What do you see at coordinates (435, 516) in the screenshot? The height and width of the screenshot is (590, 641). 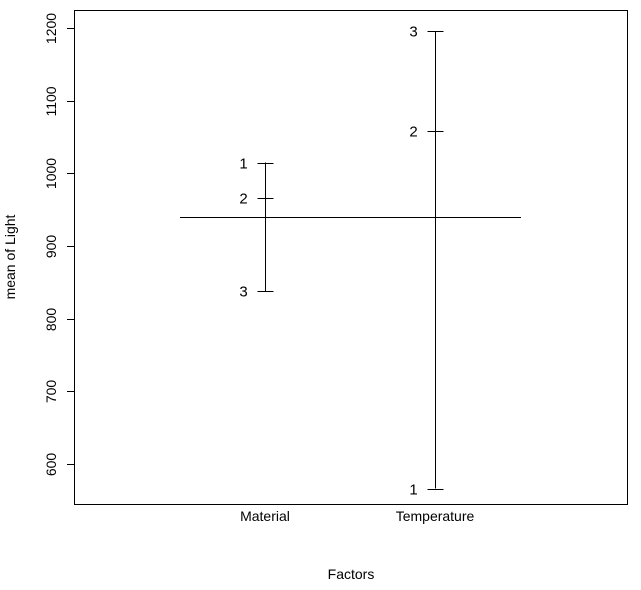 I see `x-tick-label: Temperature` at bounding box center [435, 516].